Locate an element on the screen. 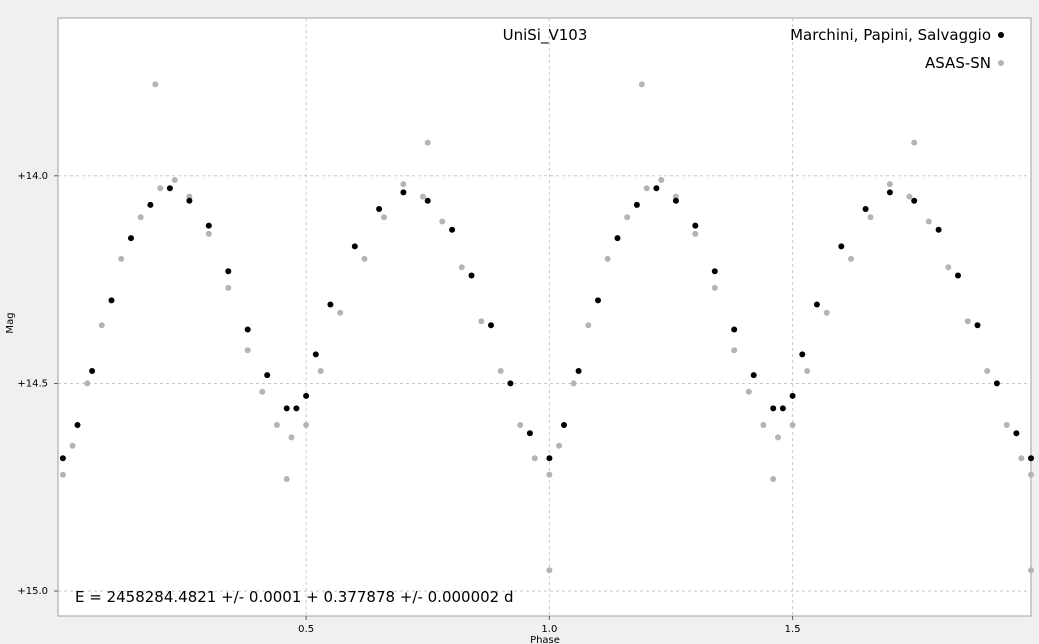 The image size is (1039, 644). legend-label-marchini: Marchini, Papini, Salvaggio is located at coordinates (890, 35).